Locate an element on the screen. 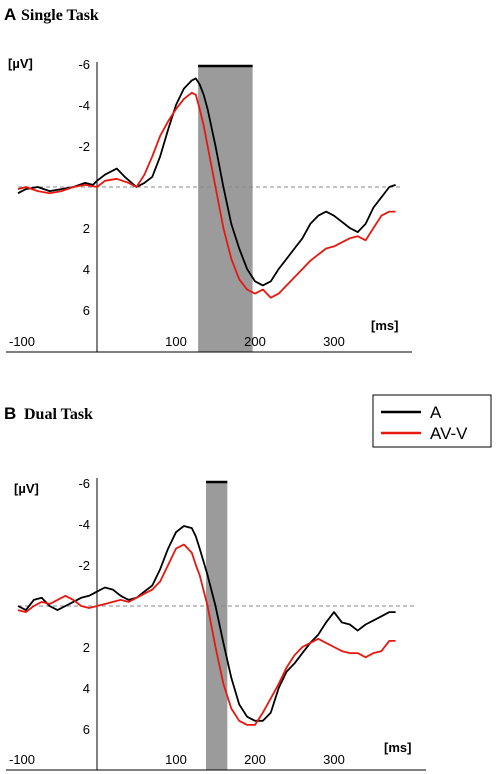 This screenshot has height=774, width=496. legend-box is located at coordinates (432, 421).